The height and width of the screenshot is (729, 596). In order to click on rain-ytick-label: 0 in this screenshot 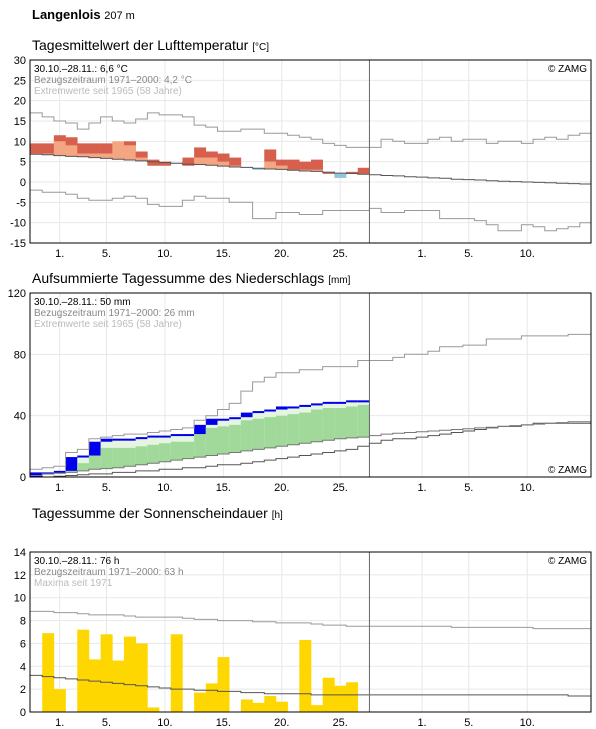, I will do `click(23, 478)`.